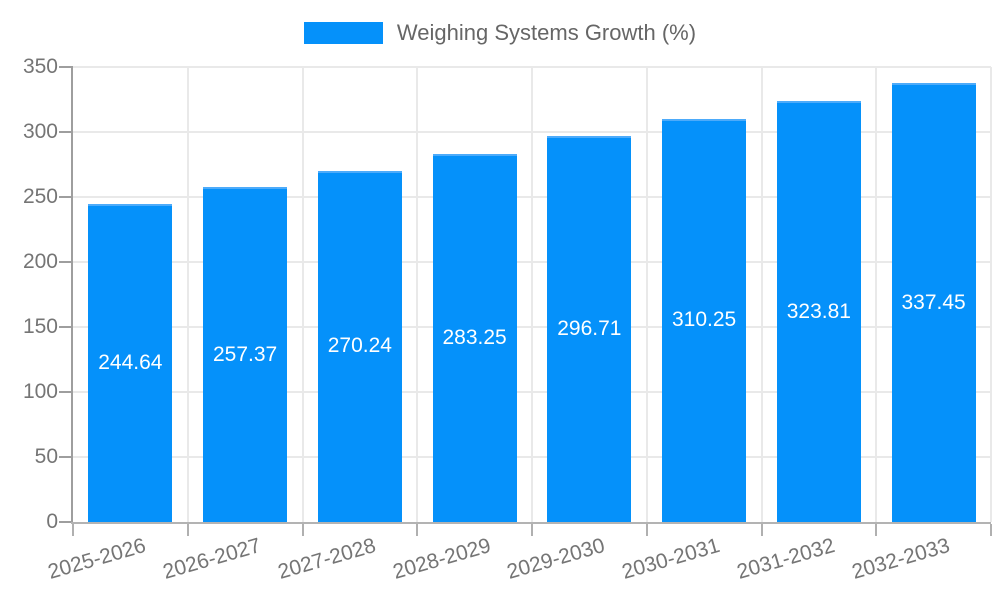 This screenshot has width=1000, height=600. Describe the element at coordinates (52, 521) in the screenshot. I see `y-axis-tick-label: 0` at that location.